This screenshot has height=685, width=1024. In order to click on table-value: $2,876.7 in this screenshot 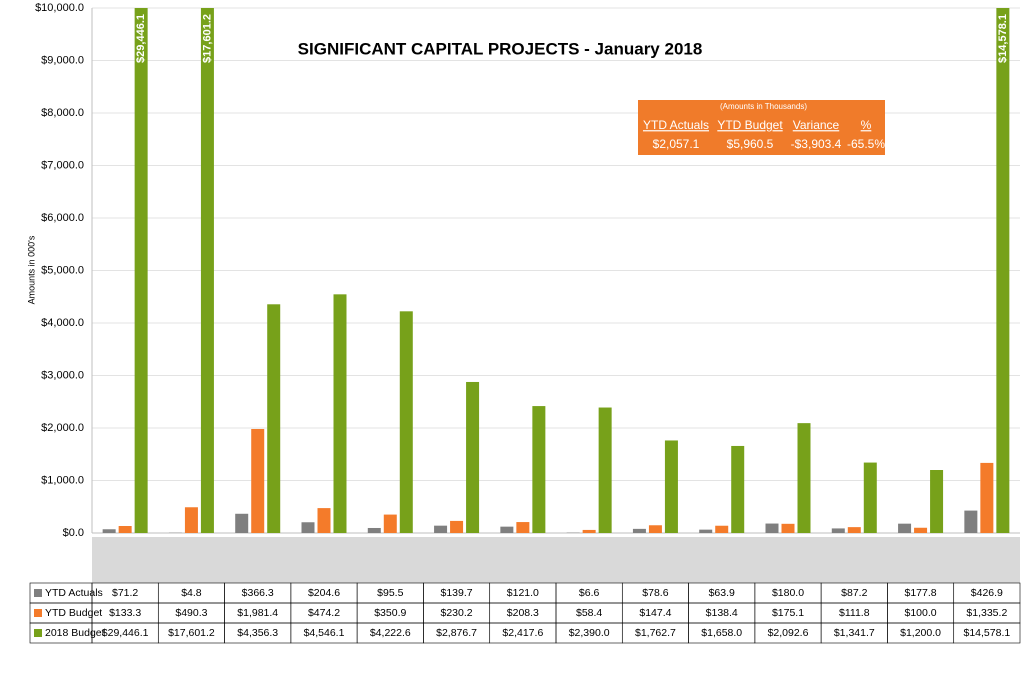, I will do `click(456, 633)`.